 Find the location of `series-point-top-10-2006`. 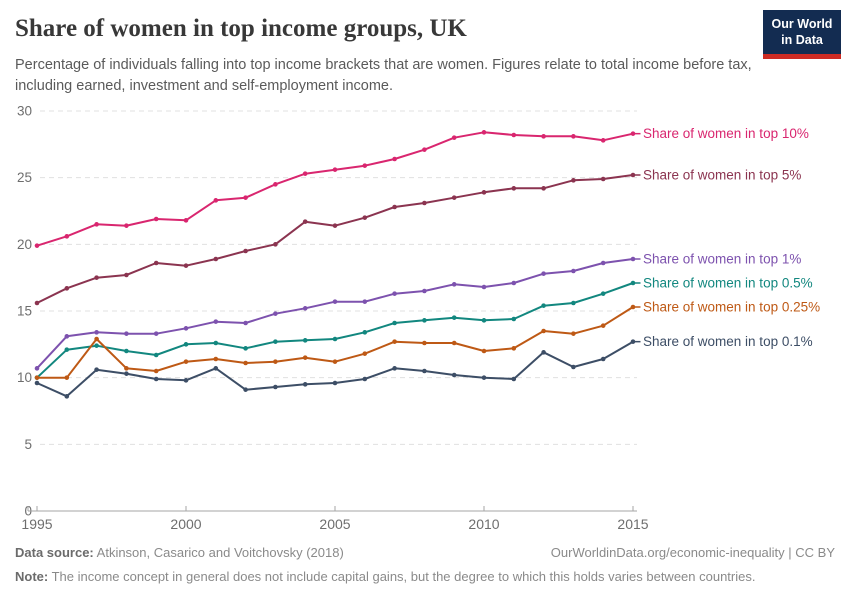

series-point-top-10-2006 is located at coordinates (365, 165).